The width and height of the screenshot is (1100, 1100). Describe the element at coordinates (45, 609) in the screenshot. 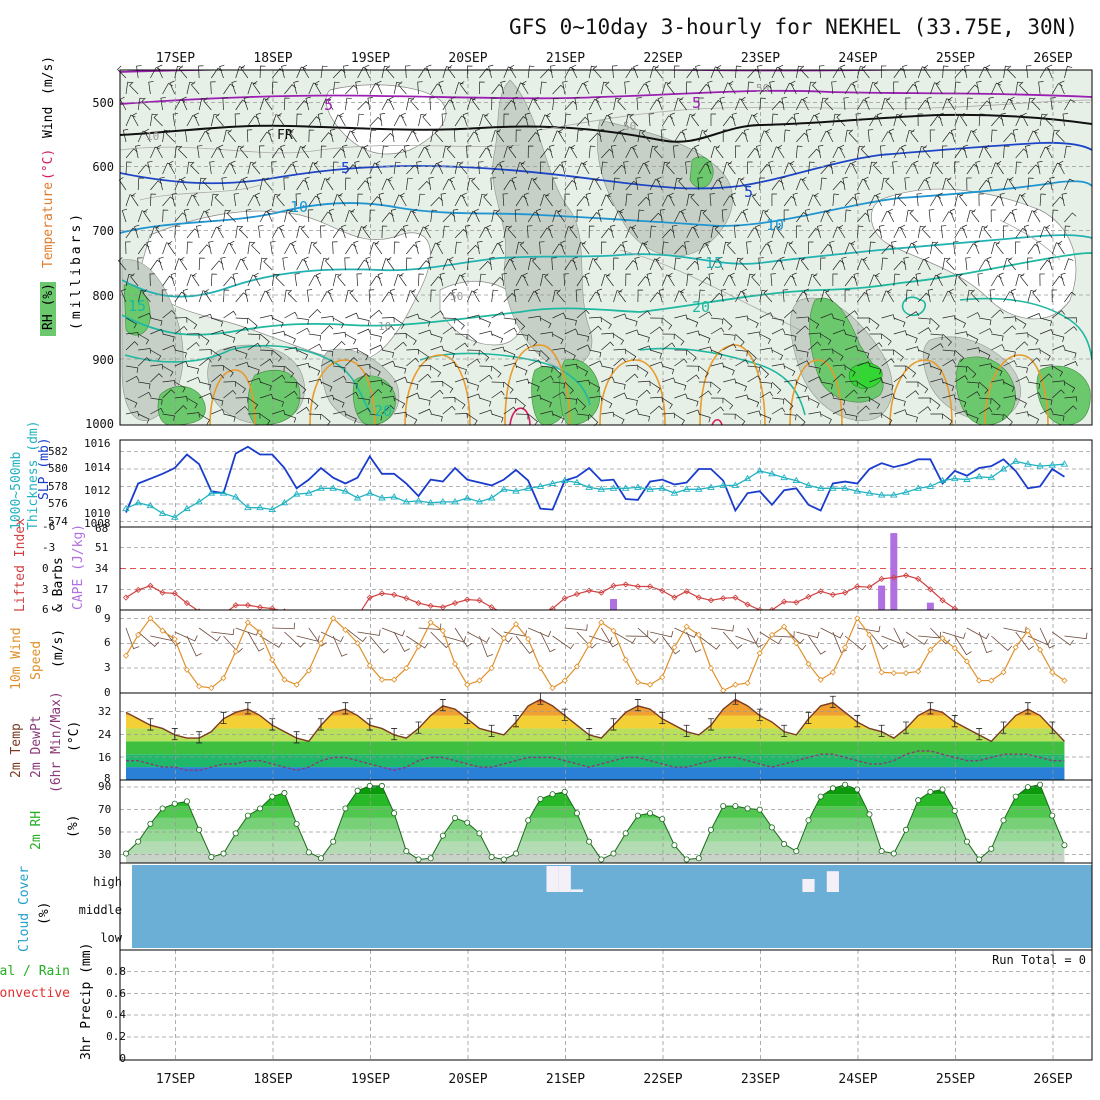

I see `li-tick: 6` at that location.